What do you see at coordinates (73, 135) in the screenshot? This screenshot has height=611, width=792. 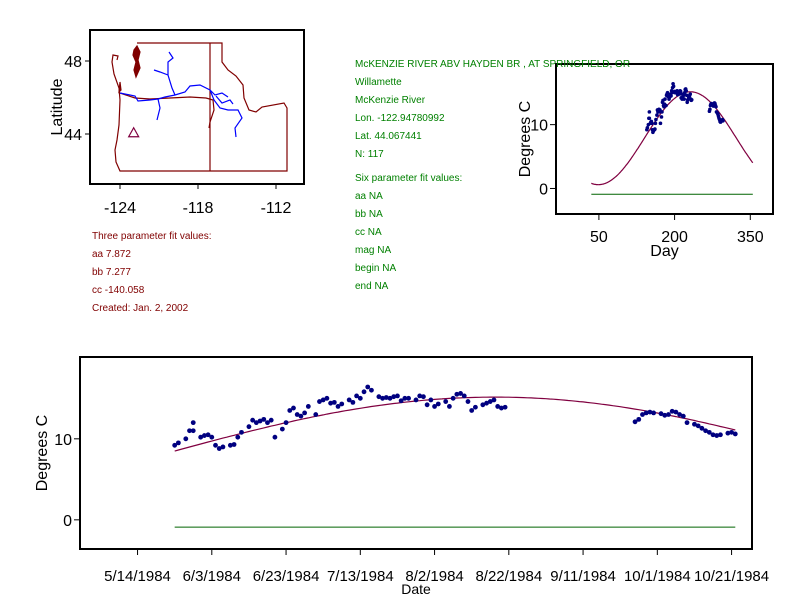 I see `map-ytick-label: 44` at bounding box center [73, 135].